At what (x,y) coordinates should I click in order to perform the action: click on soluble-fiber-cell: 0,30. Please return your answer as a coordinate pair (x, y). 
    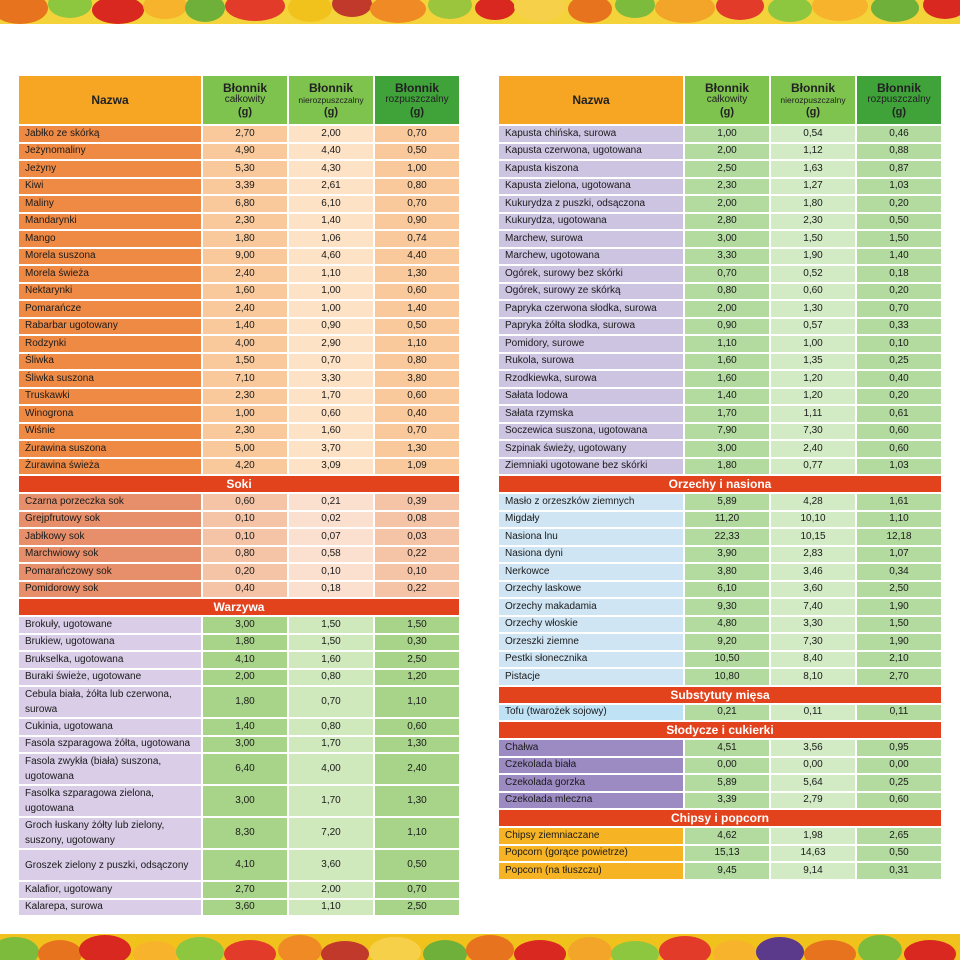
    Looking at the image, I should click on (417, 642).